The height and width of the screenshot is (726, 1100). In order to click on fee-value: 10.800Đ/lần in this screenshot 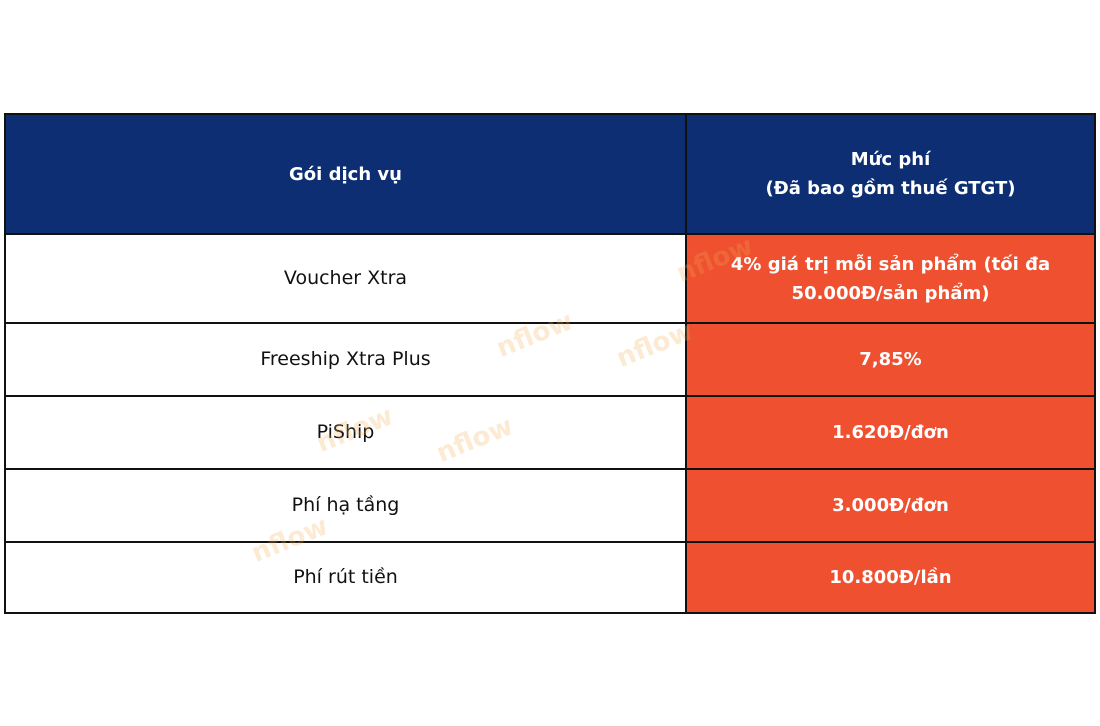, I will do `click(890, 577)`.